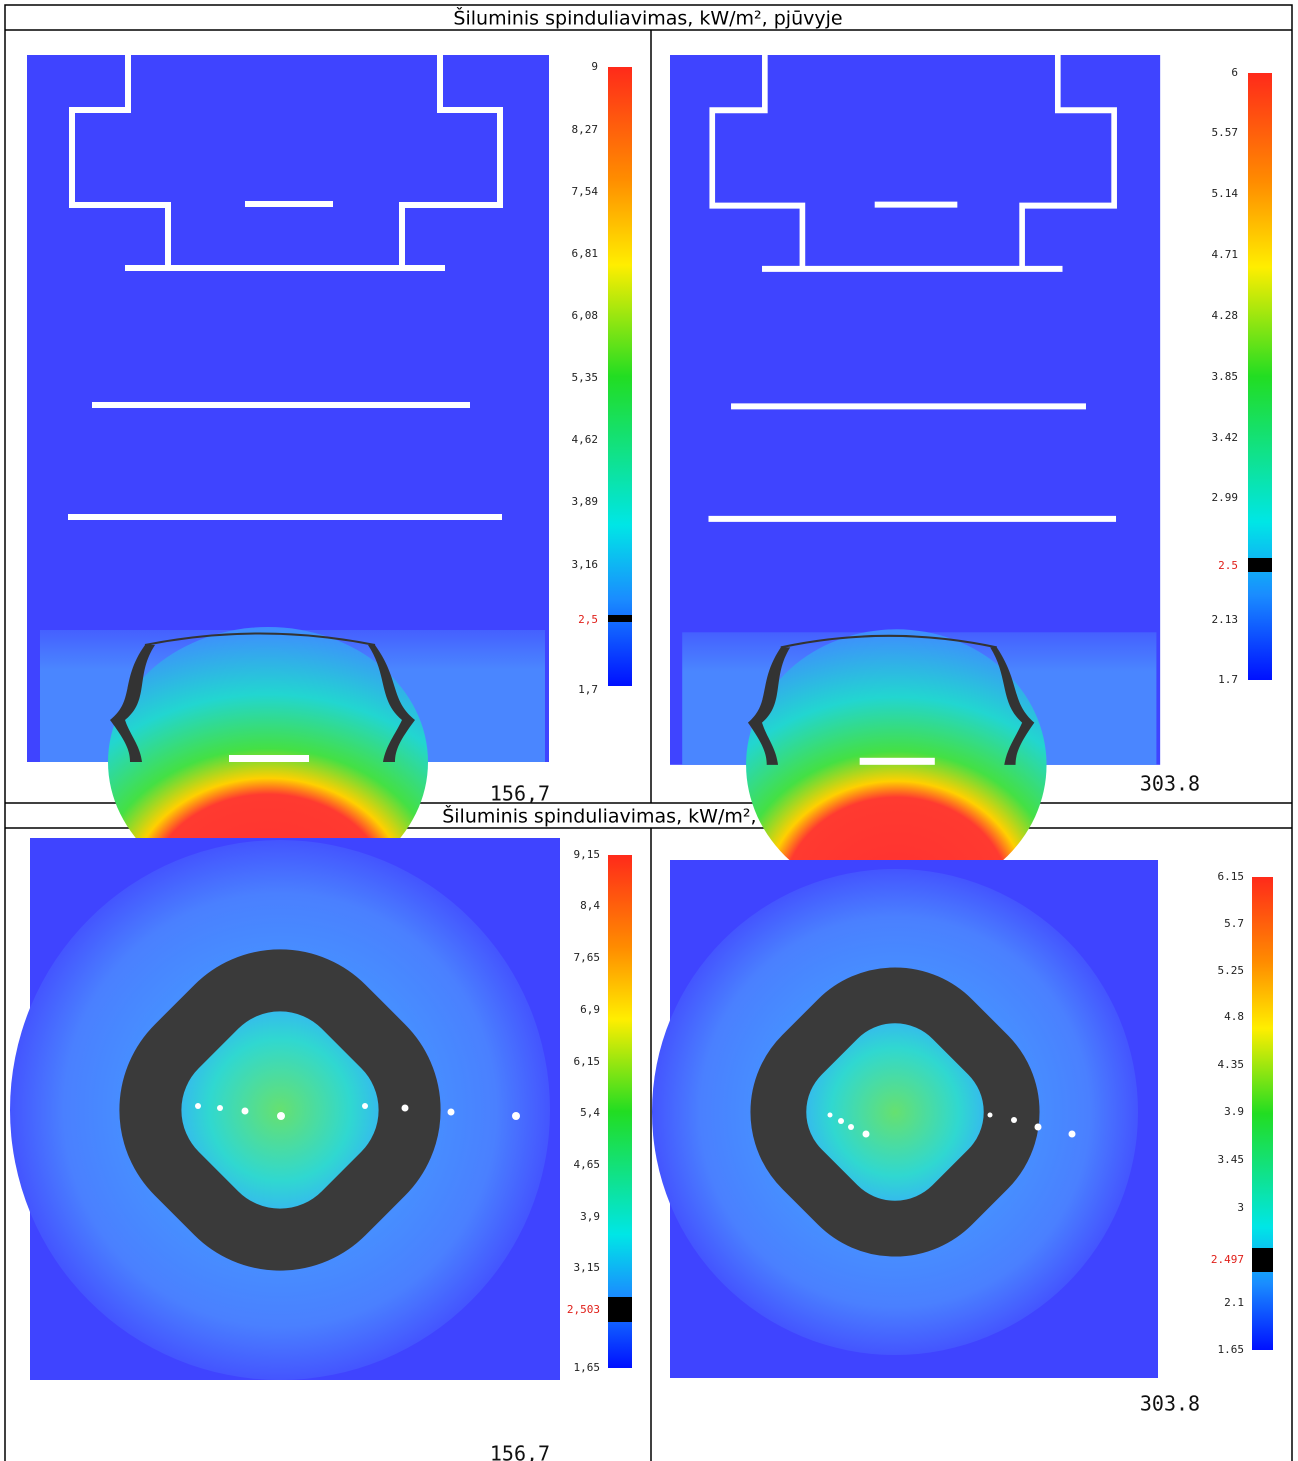 Image resolution: width=1298 pixels, height=1461 pixels. Describe the element at coordinates (1225, 132) in the screenshot. I see `scale-label: 5.57` at that location.